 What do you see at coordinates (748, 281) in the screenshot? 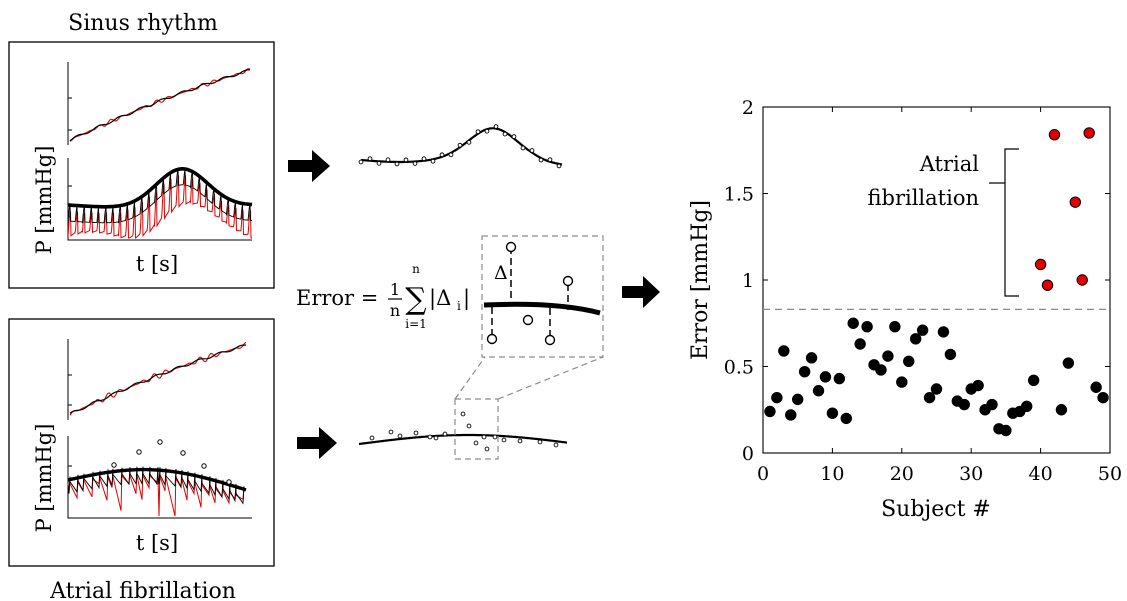
I see `y-tick-label: 1` at bounding box center [748, 281].